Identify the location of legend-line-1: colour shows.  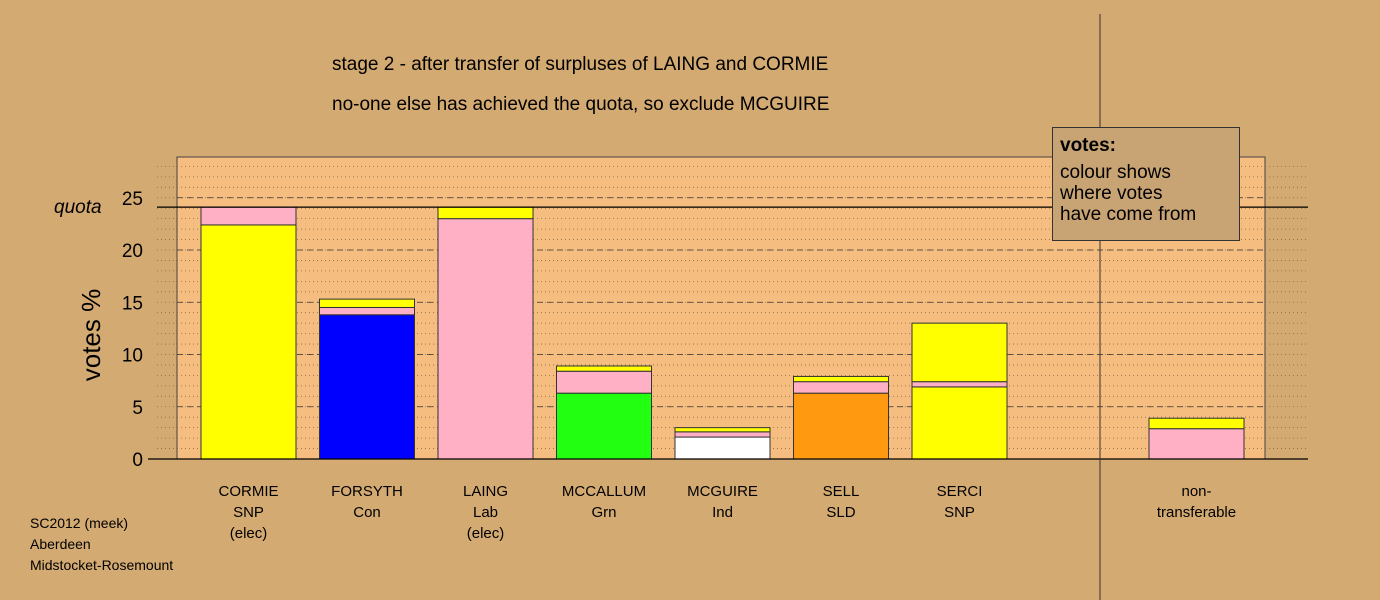
(1115, 172).